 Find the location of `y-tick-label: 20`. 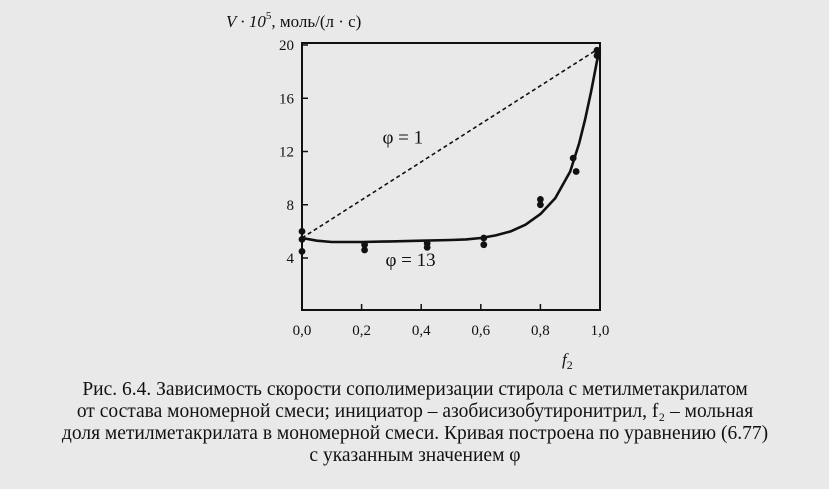

y-tick-label: 20 is located at coordinates (286, 46).